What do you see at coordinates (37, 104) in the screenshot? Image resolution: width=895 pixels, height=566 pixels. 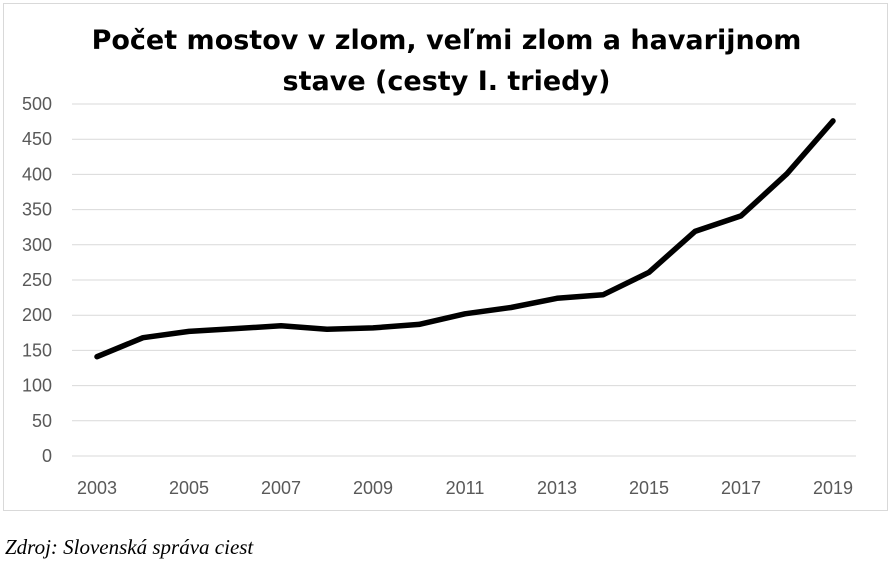 I see `y-tick-label: 500` at bounding box center [37, 104].